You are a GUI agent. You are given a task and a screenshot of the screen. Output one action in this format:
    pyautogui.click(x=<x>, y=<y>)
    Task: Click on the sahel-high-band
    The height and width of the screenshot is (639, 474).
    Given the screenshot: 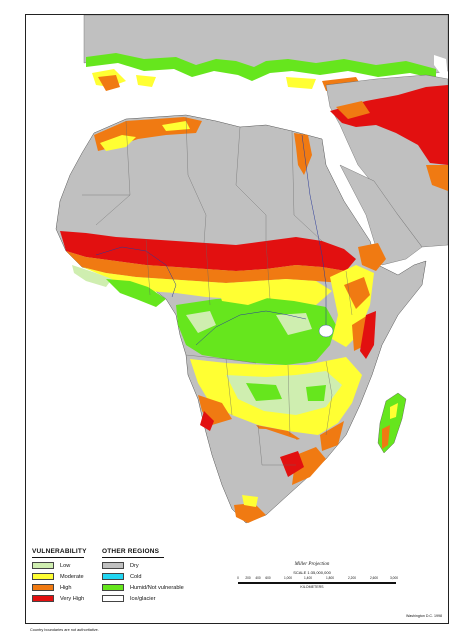 What is the action you would take?
    pyautogui.click(x=206, y=267)
    